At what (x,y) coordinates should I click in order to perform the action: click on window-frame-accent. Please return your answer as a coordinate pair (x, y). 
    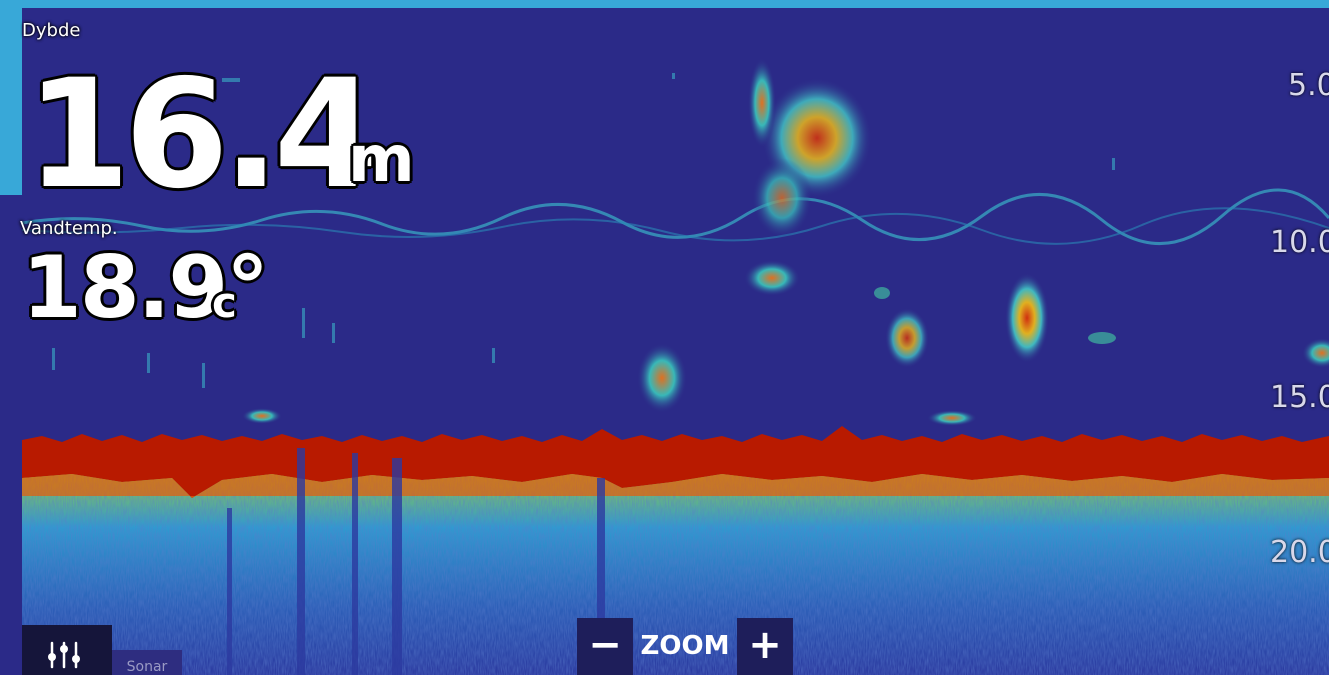
    Looking at the image, I should click on (11, 97).